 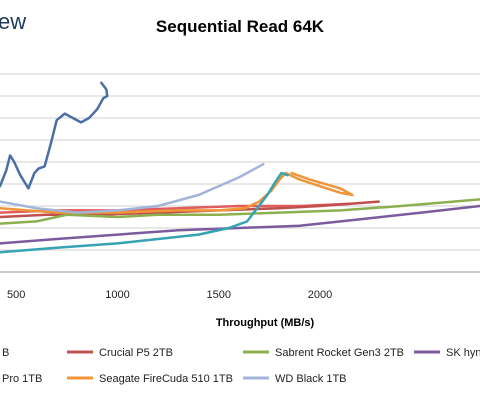 What do you see at coordinates (311, 379) in the screenshot?
I see `legend-label: WD Black 1TB` at bounding box center [311, 379].